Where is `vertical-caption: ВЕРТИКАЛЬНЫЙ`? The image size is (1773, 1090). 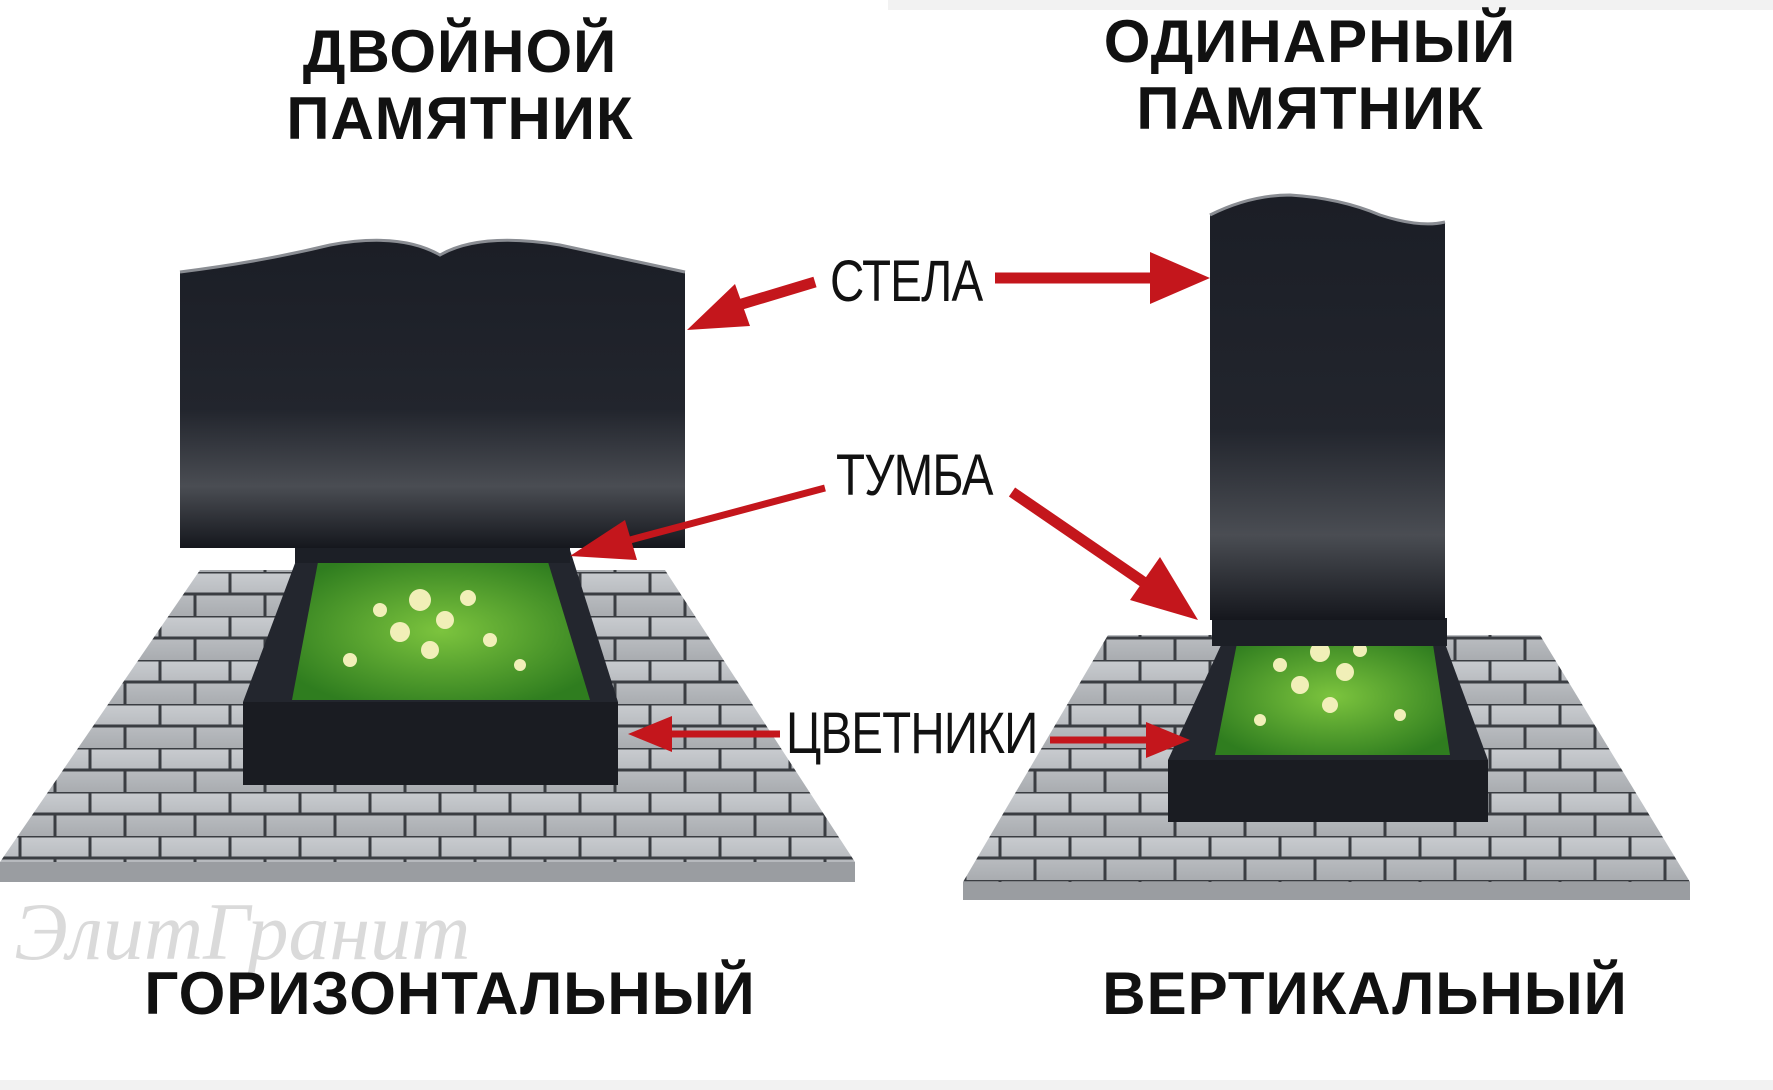 vertical-caption: ВЕРТИКАЛЬНЫЙ is located at coordinates (1365, 993).